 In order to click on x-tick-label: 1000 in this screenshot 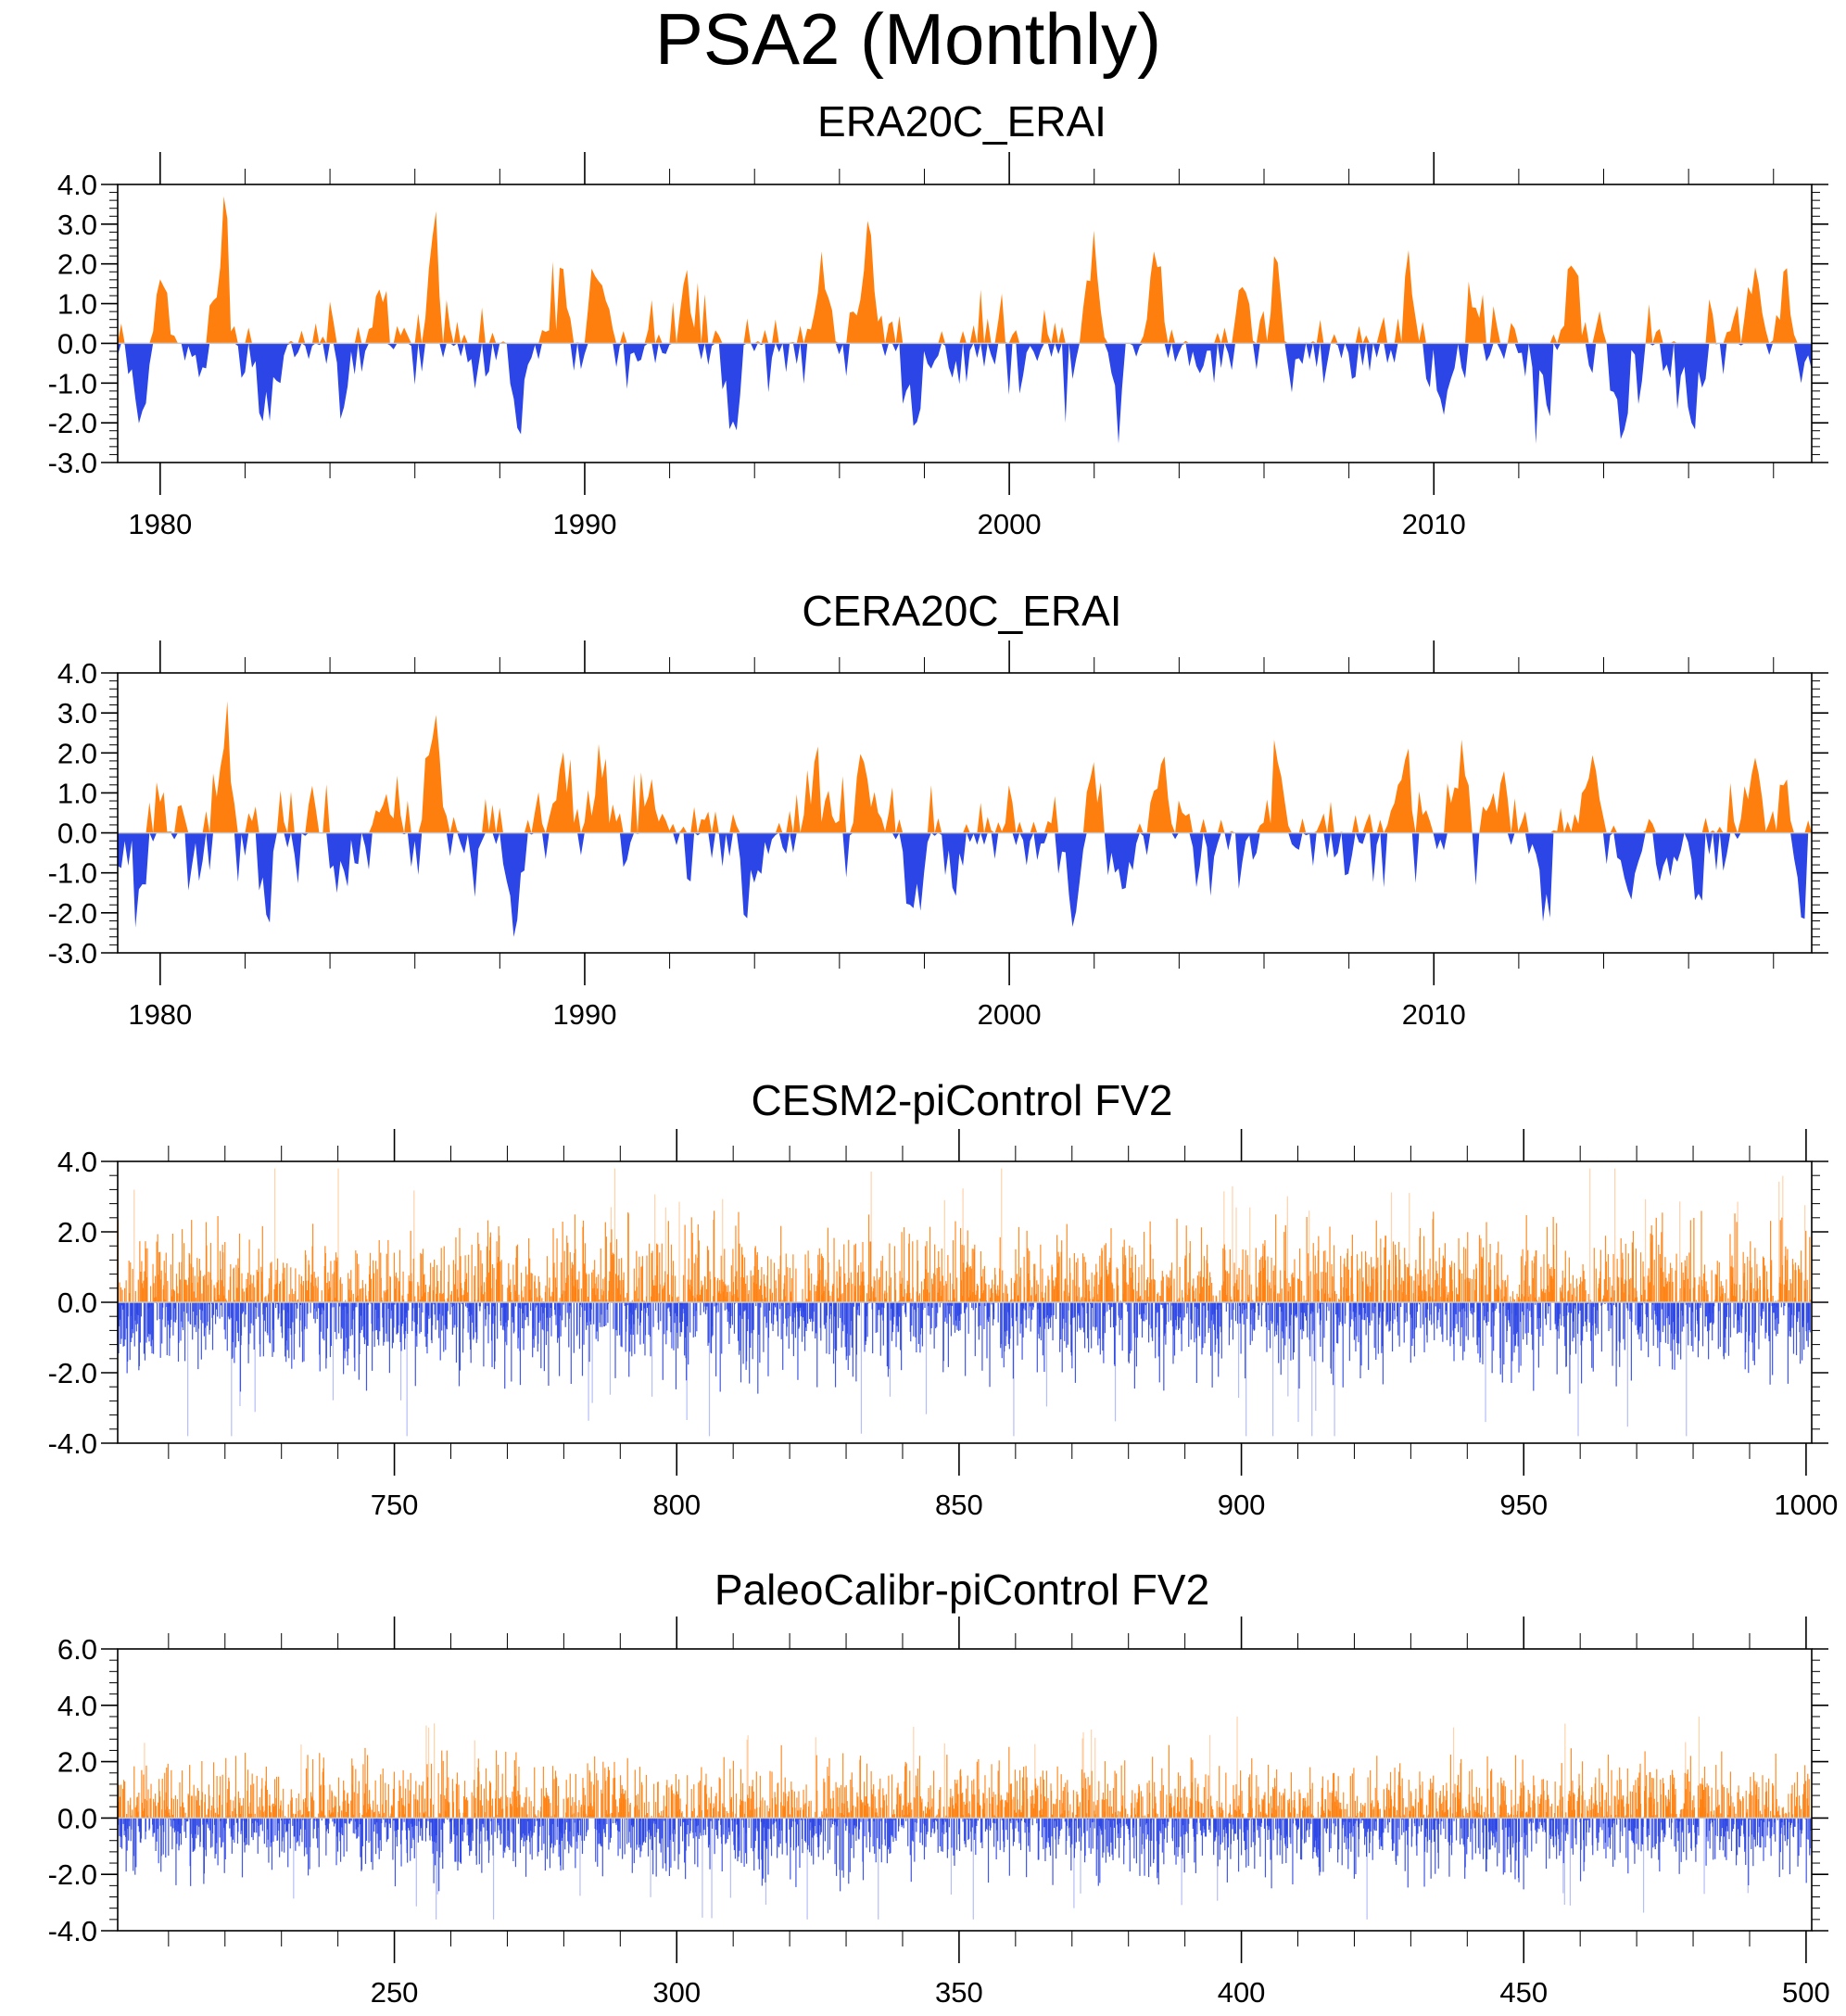, I will do `click(1806, 1505)`.